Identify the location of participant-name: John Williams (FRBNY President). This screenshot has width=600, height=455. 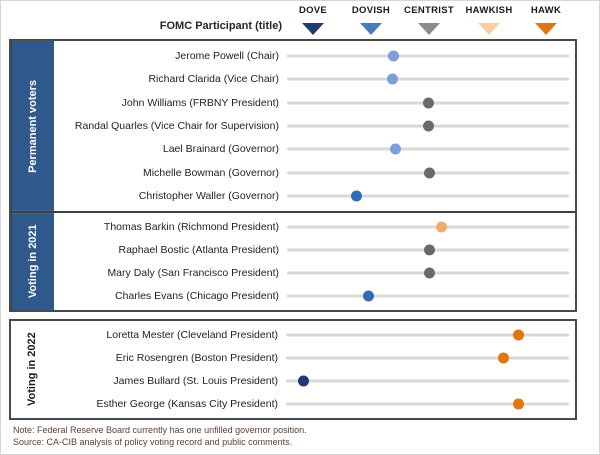
(200, 102).